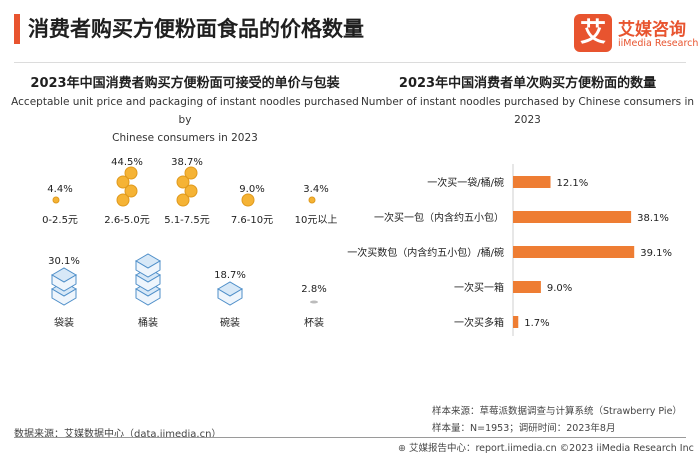 This screenshot has width=700, height=455. I want to click on page-title: 消费者购买方便粉面食品的价格数量, so click(196, 29).